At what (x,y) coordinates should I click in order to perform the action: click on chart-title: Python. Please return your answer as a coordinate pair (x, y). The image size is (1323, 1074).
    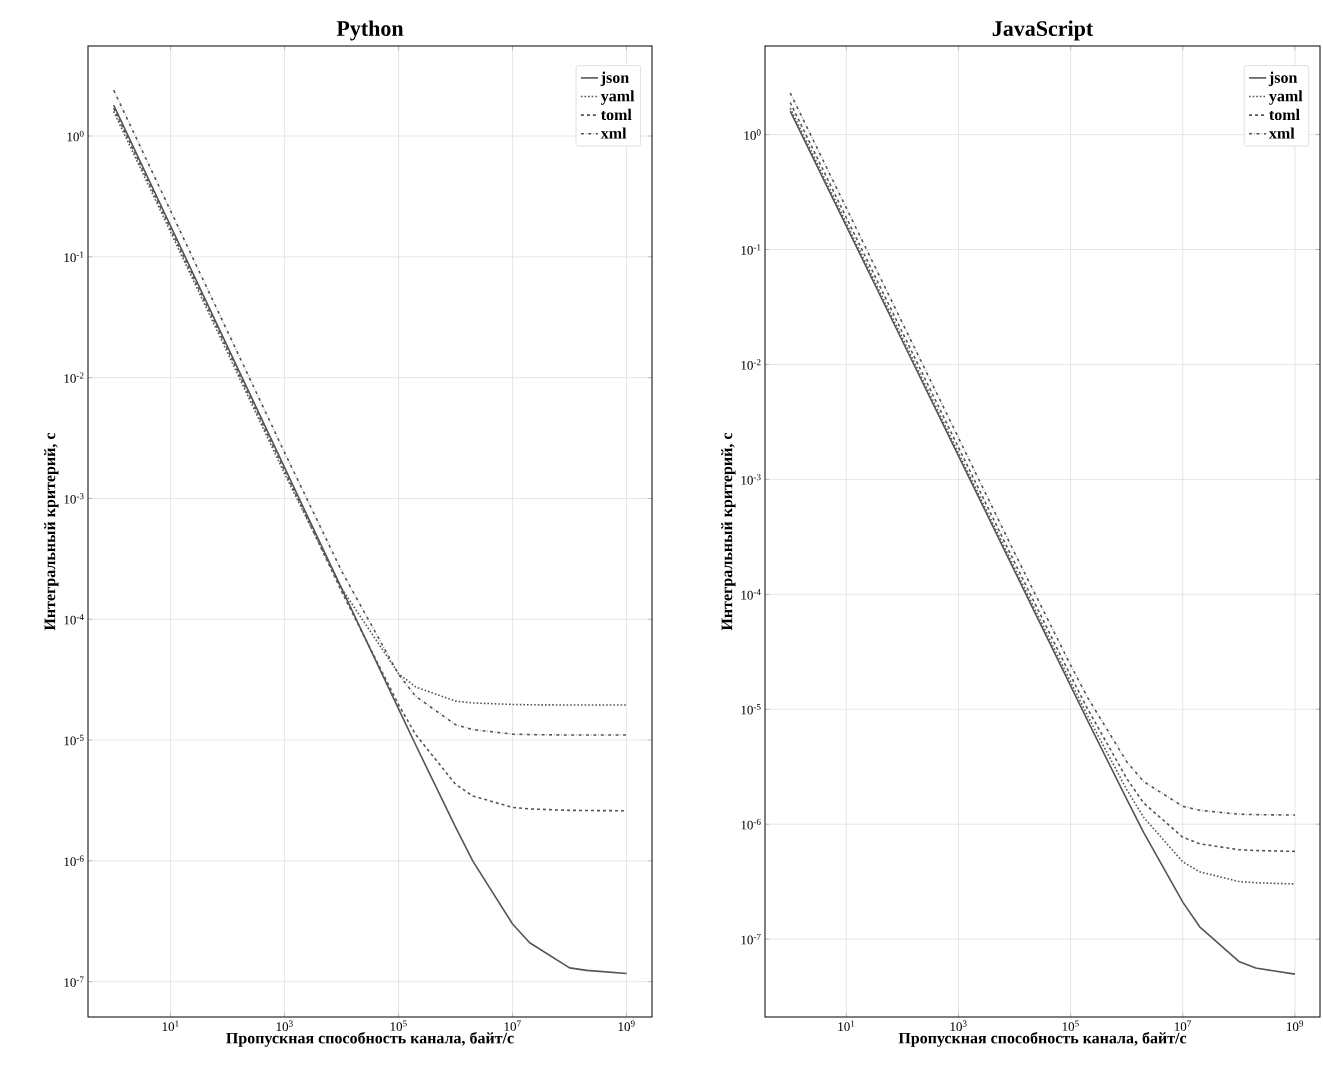
    Looking at the image, I should click on (370, 30).